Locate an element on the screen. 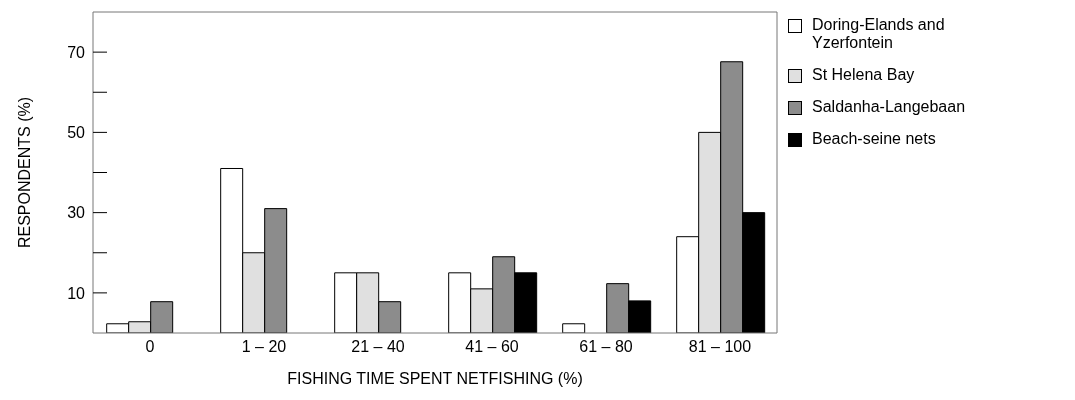  legend-label: St Helena Bay is located at coordinates (863, 75).